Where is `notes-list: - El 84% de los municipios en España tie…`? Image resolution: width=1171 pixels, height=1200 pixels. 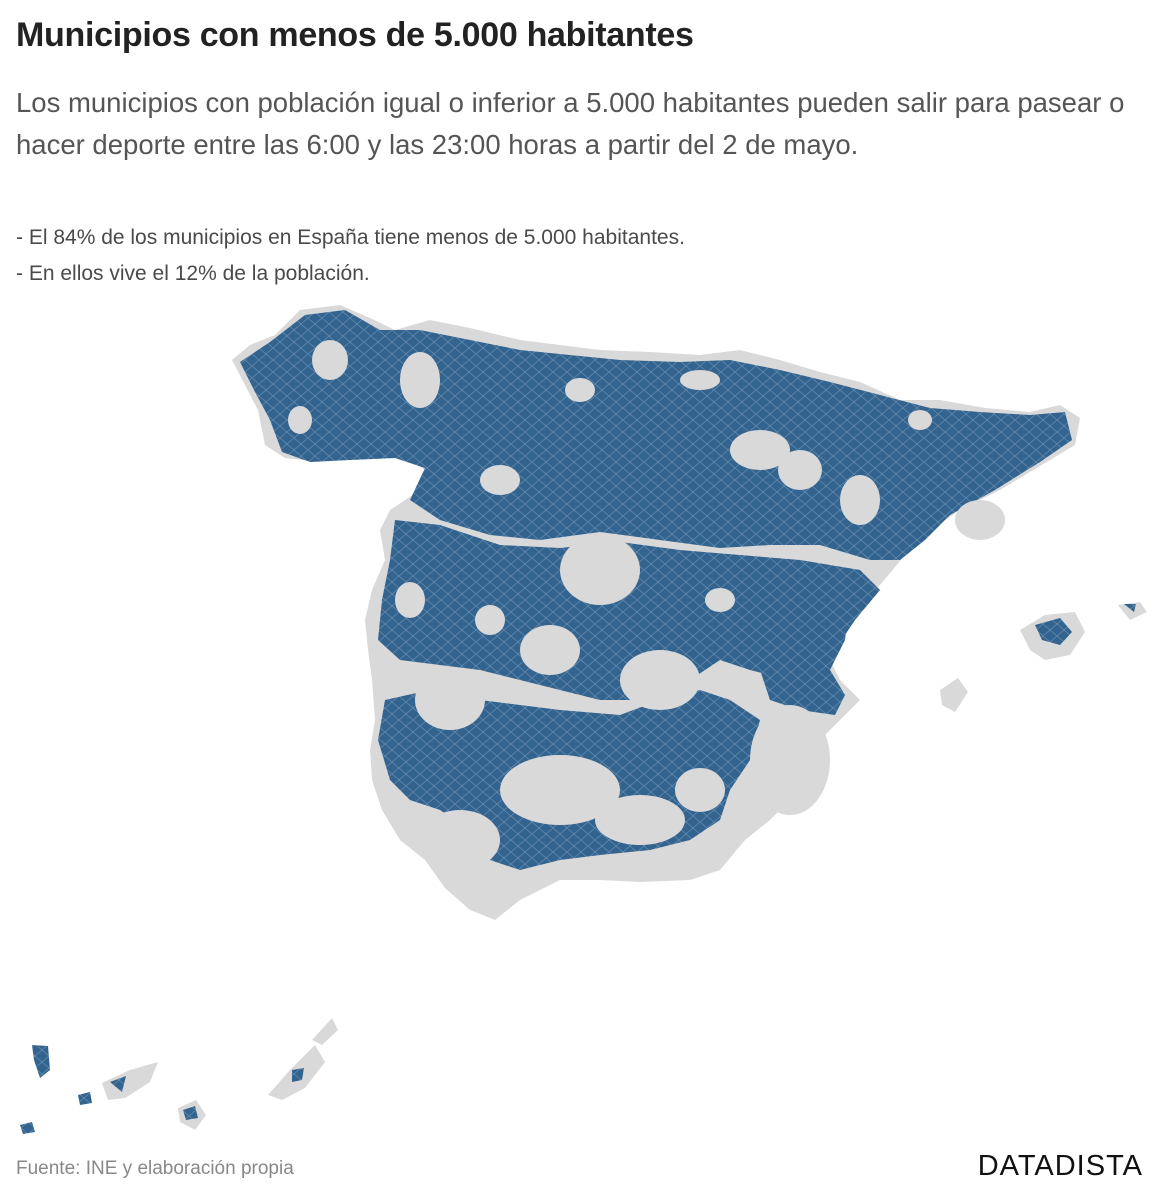
notes-list: - El 84% de los municipios en España tie… is located at coordinates (350, 256).